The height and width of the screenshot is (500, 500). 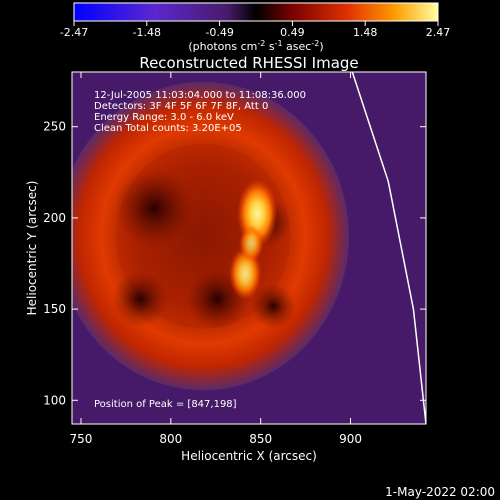 What do you see at coordinates (249, 456) in the screenshot?
I see `x-axis-label: Heliocentric X (arcsec)` at bounding box center [249, 456].